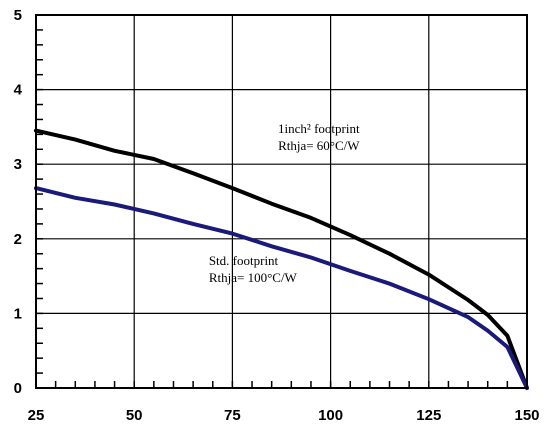 The image size is (548, 431). I want to click on y-axis-tick-labels: 0 1 2 3 4 5, so click(18, 202).